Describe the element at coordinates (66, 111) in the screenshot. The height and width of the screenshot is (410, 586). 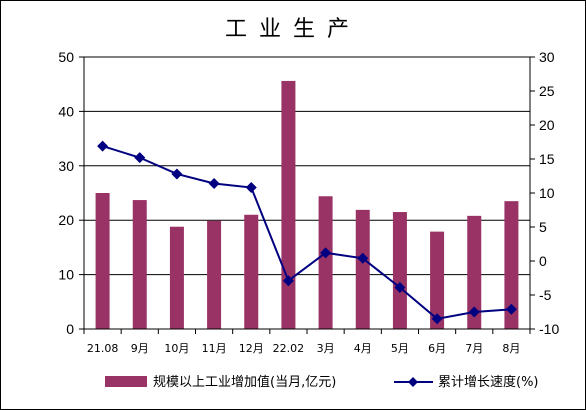
I see `y-left-tick-label: 40` at that location.